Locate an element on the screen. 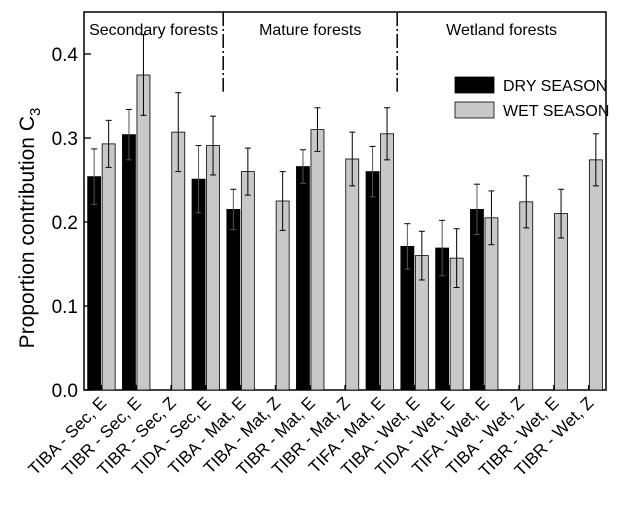 This screenshot has height=510, width=621. y-tick-label: 0.2 is located at coordinates (65, 223).